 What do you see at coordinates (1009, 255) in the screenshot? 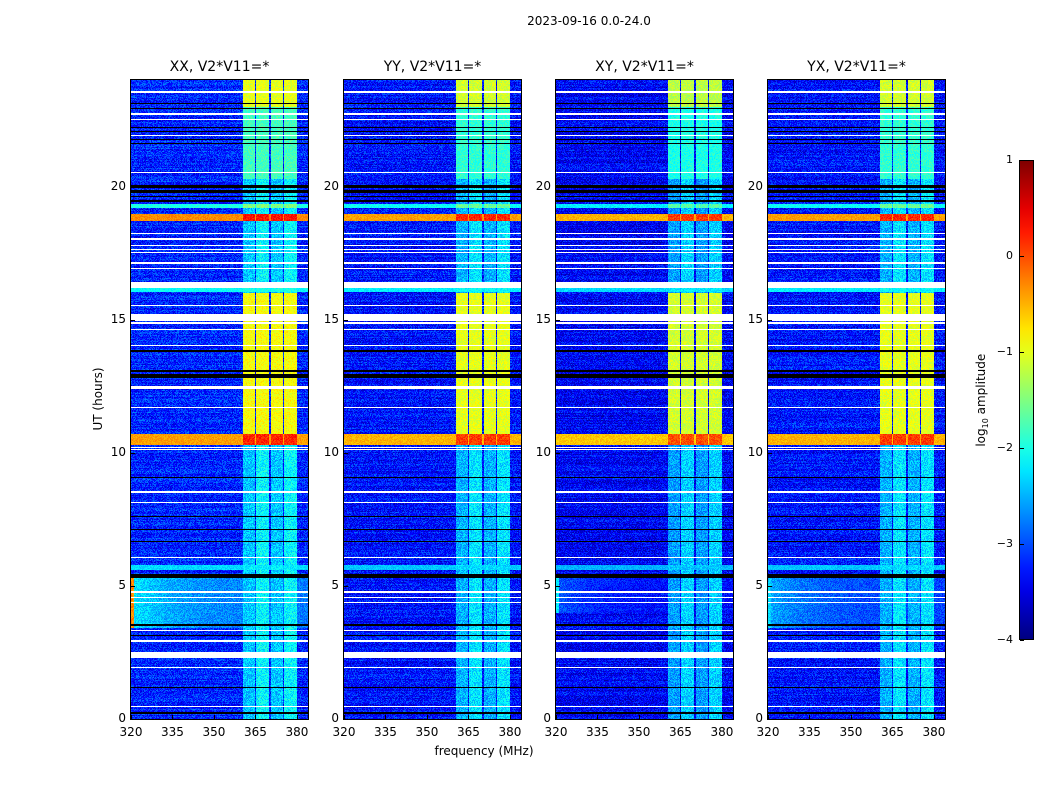
I see `colorbar-tick-label: 0` at bounding box center [1009, 255].